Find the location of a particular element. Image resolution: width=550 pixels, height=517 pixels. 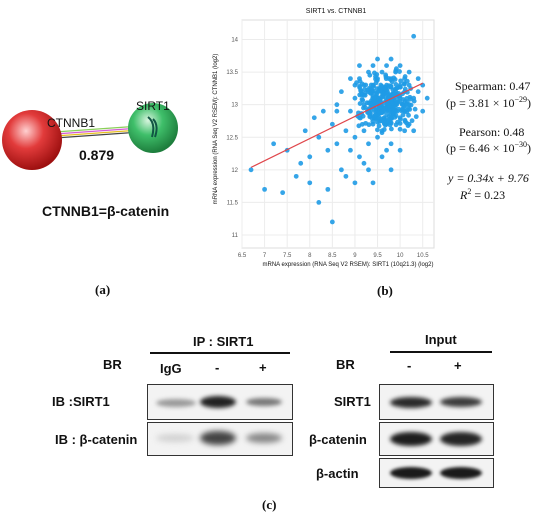

ctnnb1-node is located at coordinates (32, 140).